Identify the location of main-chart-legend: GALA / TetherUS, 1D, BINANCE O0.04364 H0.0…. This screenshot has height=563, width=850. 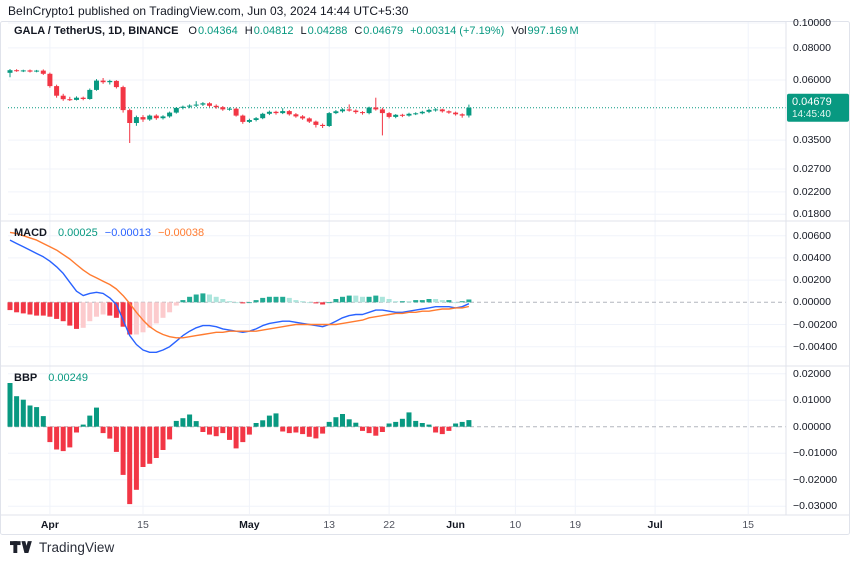
(296, 31).